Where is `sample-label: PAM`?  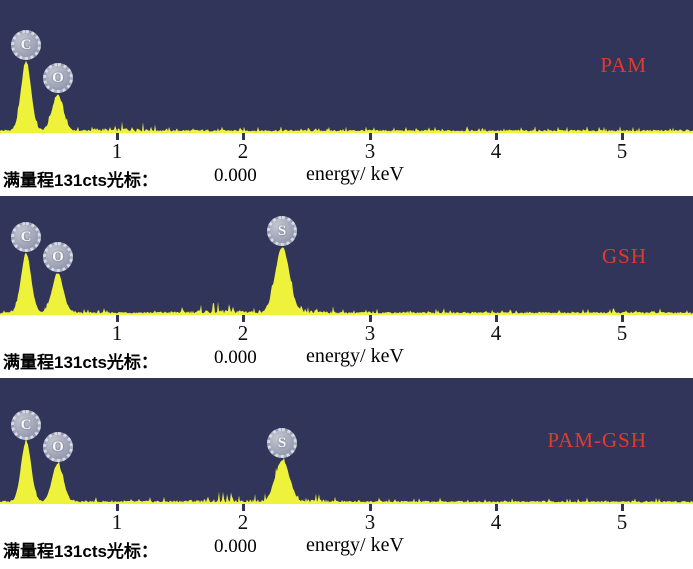 sample-label: PAM is located at coordinates (623, 65).